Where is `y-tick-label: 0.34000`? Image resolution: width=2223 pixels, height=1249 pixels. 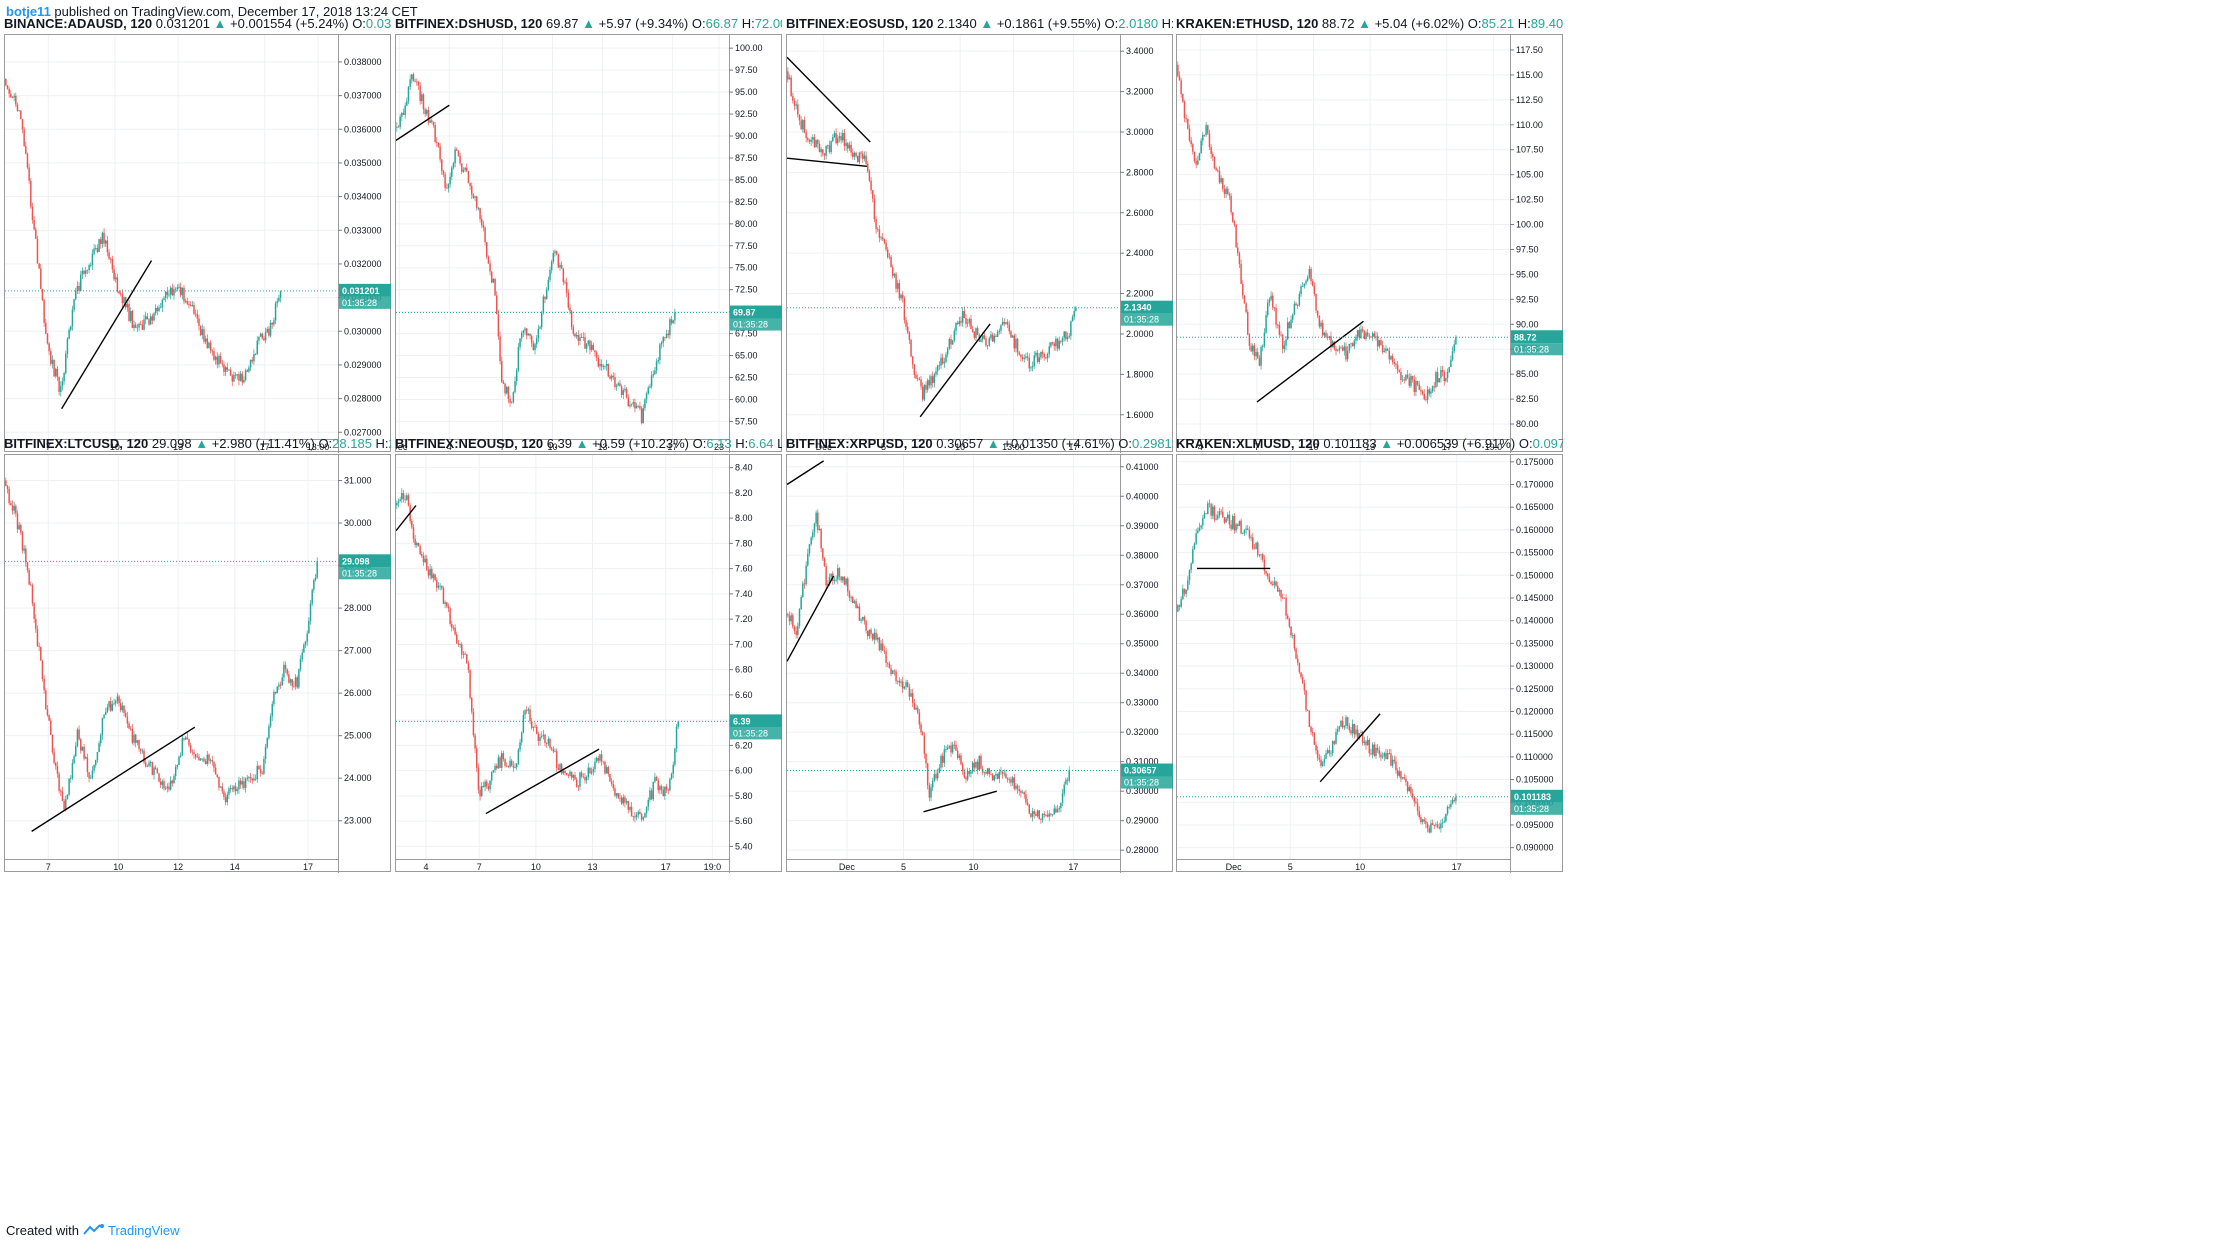 y-tick-label: 0.34000 is located at coordinates (1142, 673).